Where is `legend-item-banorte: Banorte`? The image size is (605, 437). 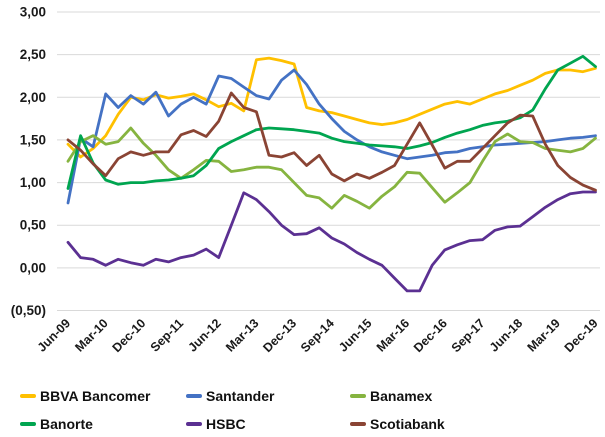
legend-item-banorte: Banorte is located at coordinates (56, 424).